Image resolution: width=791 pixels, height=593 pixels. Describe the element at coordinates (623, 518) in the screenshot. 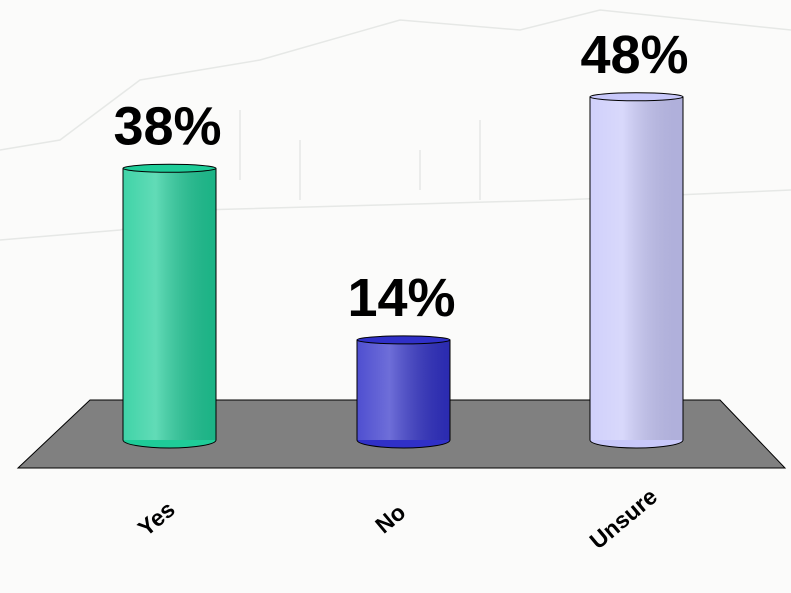

I see `x-tick-label: Unsure` at that location.